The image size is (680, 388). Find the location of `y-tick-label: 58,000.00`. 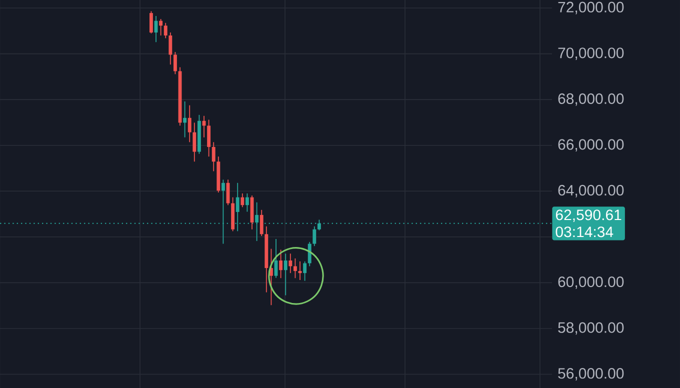

y-tick-label: 58,000.00 is located at coordinates (591, 328).